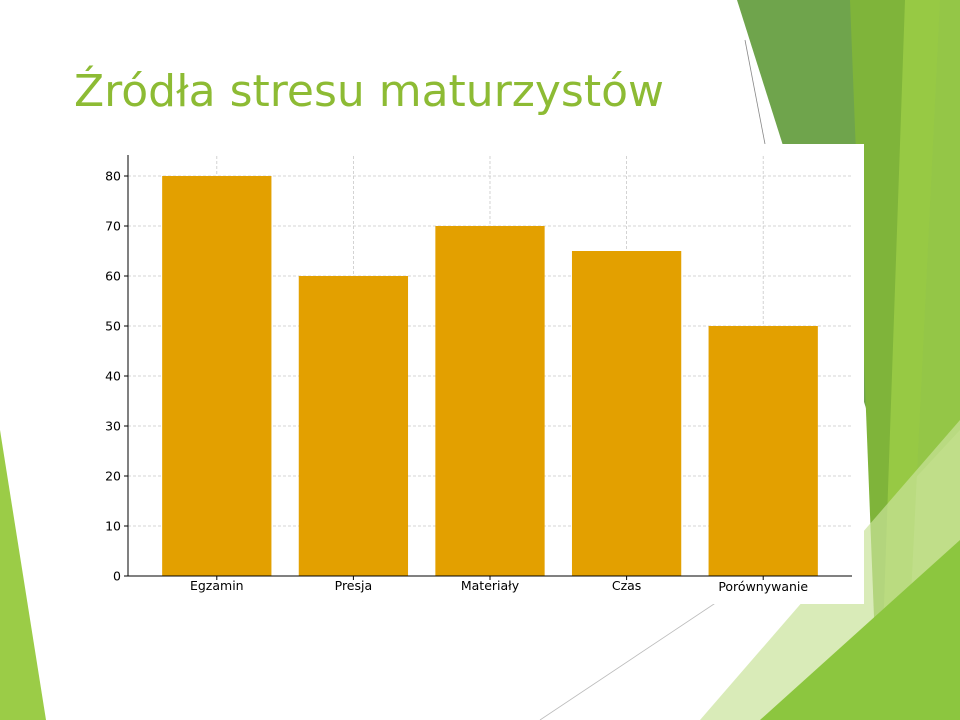 This screenshot has height=720, width=960. I want to click on x-tick-label: Porównywanie, so click(763, 586).